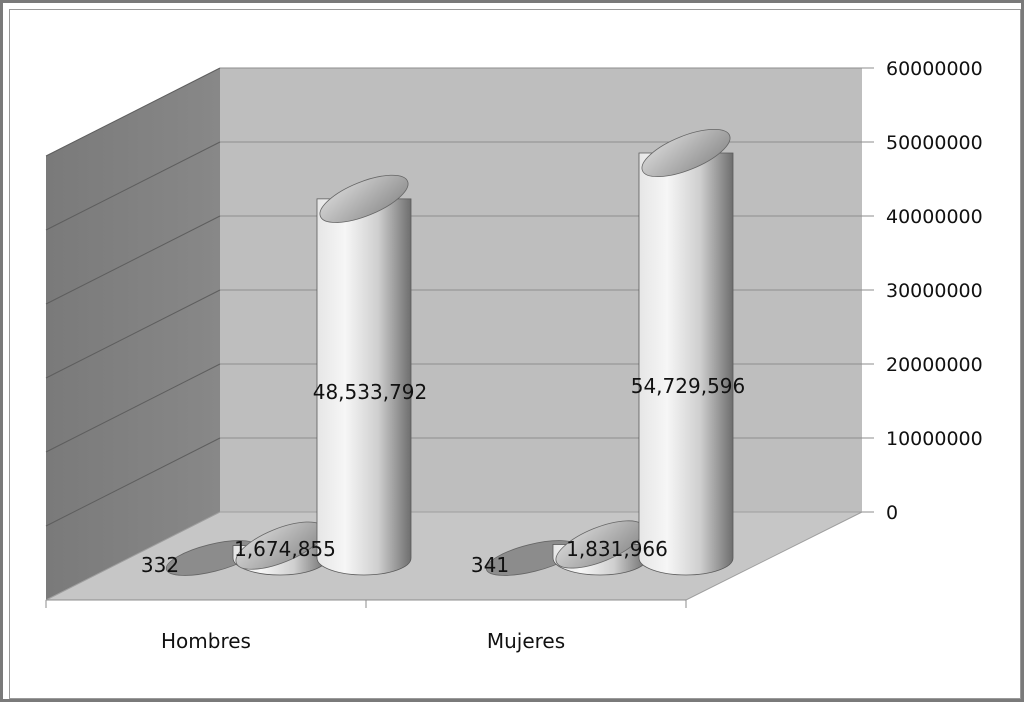 This screenshot has height=702, width=1024. I want to click on category-labels: Hombres Mujeres, so click(363, 641).